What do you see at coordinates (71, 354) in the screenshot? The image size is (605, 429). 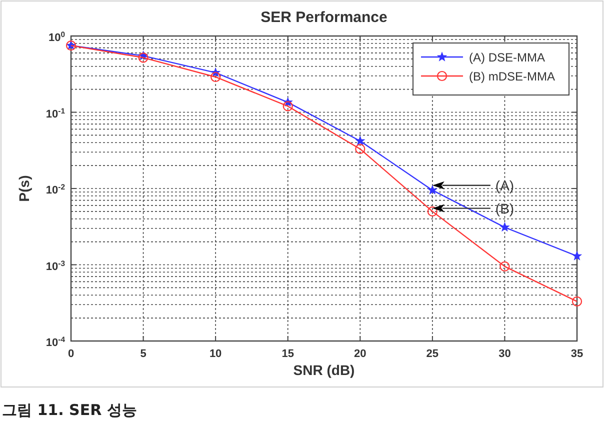 I see `x-tick-label: 0` at bounding box center [71, 354].